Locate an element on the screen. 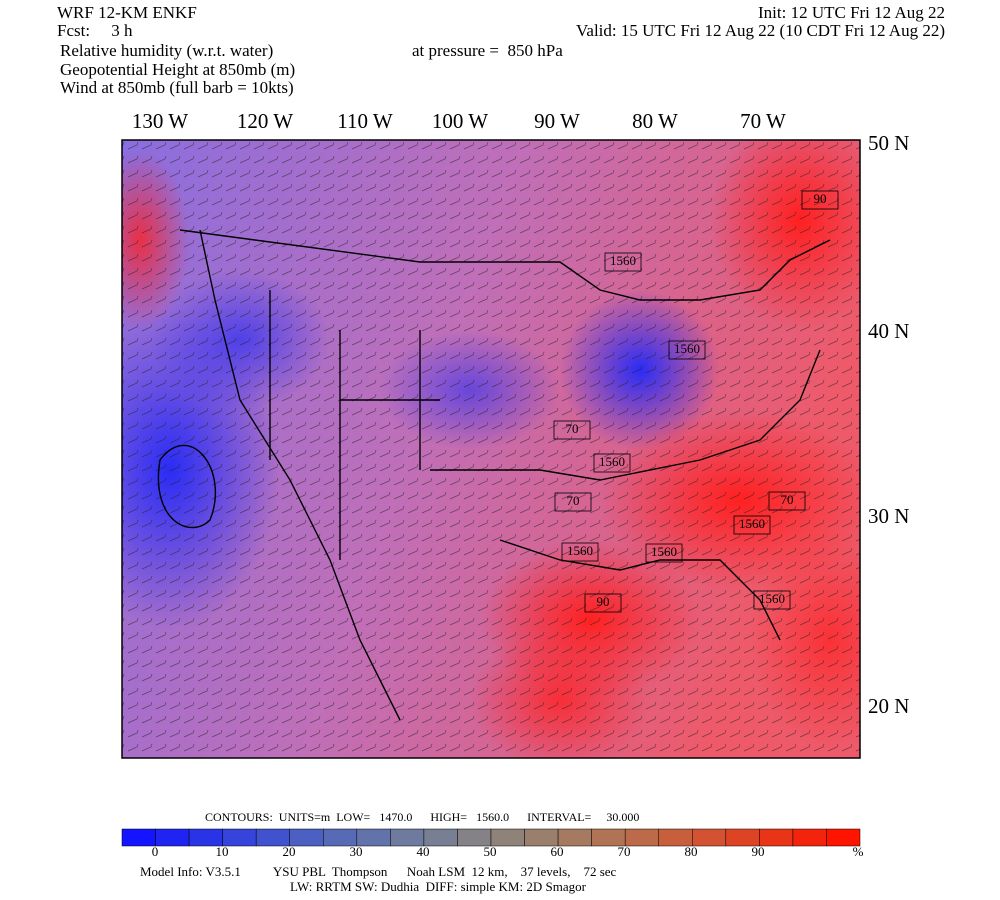  colorbar-label: 40 is located at coordinates (423, 851).